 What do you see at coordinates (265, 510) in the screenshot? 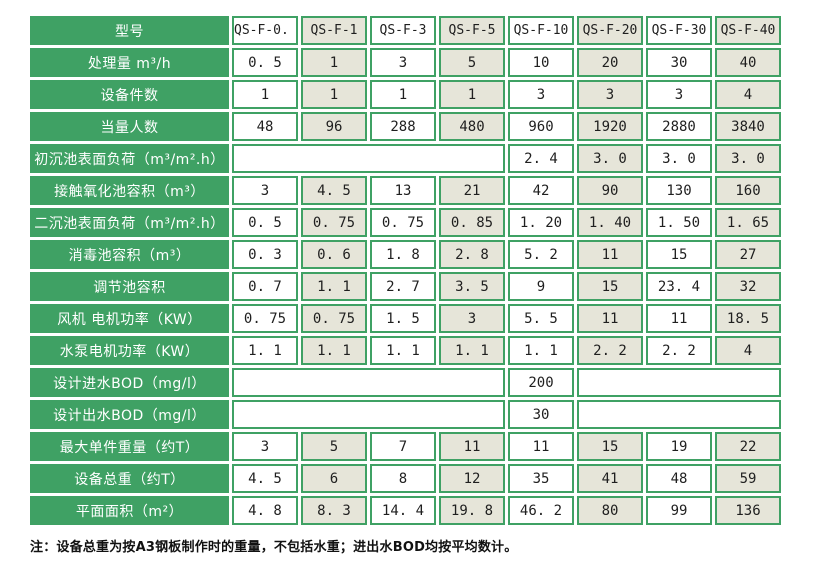
I see `value-cell: 4. 8` at bounding box center [265, 510].